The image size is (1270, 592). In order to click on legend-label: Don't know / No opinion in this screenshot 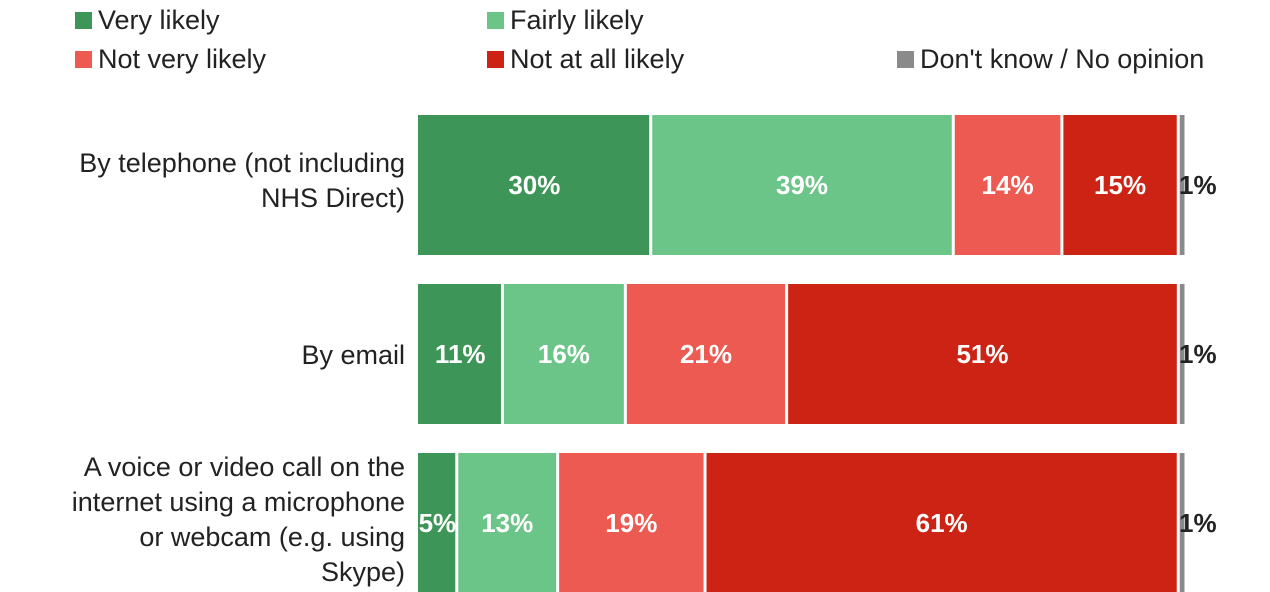, I will do `click(1062, 58)`.